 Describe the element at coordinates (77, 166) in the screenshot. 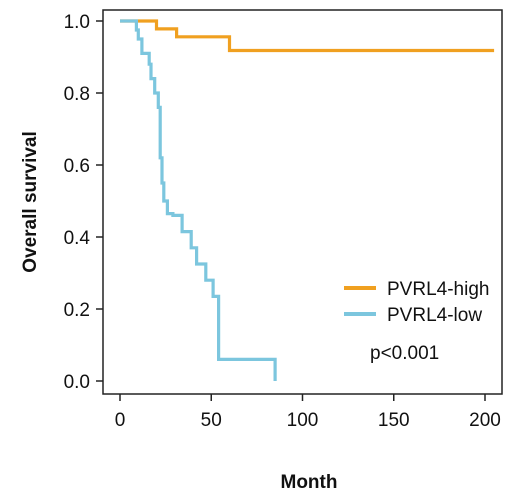

I see `y-tick-label: 0.6` at that location.